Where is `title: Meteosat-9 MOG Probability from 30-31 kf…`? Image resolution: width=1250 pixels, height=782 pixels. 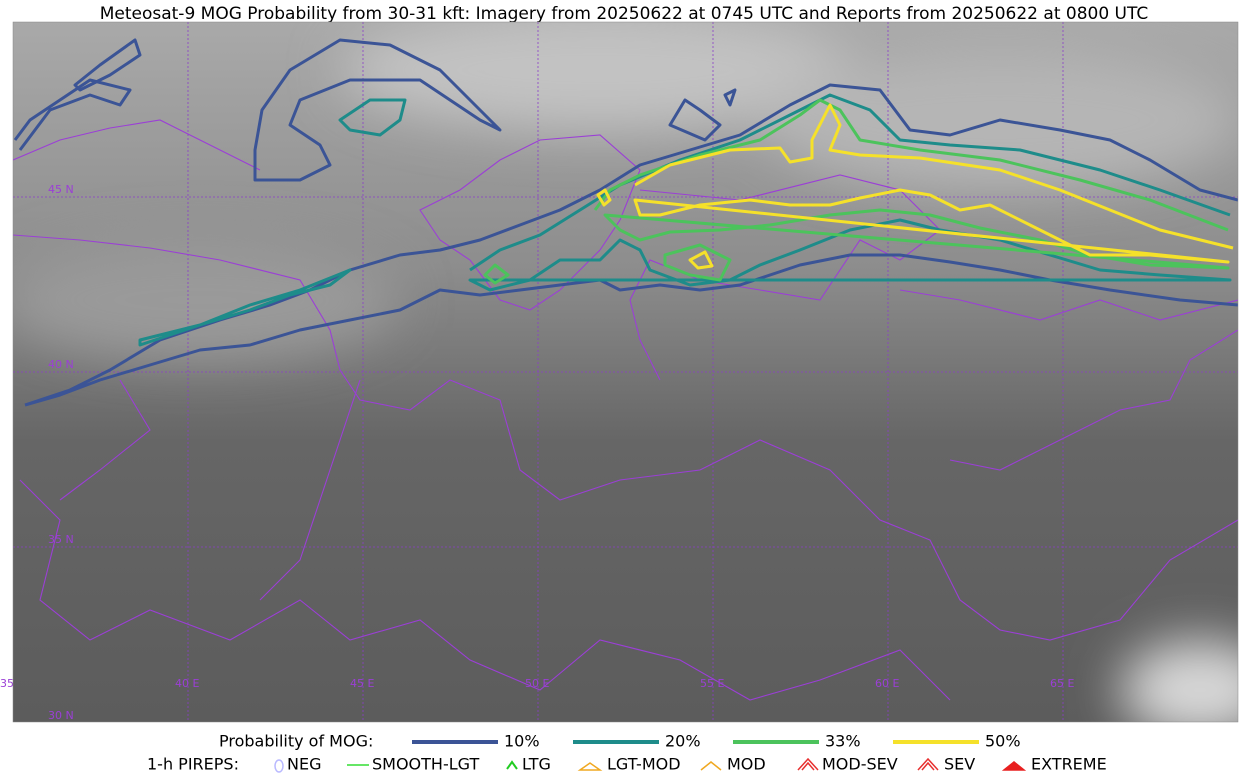
title: Meteosat-9 MOG Probability from 30-31 kf… is located at coordinates (624, 14).